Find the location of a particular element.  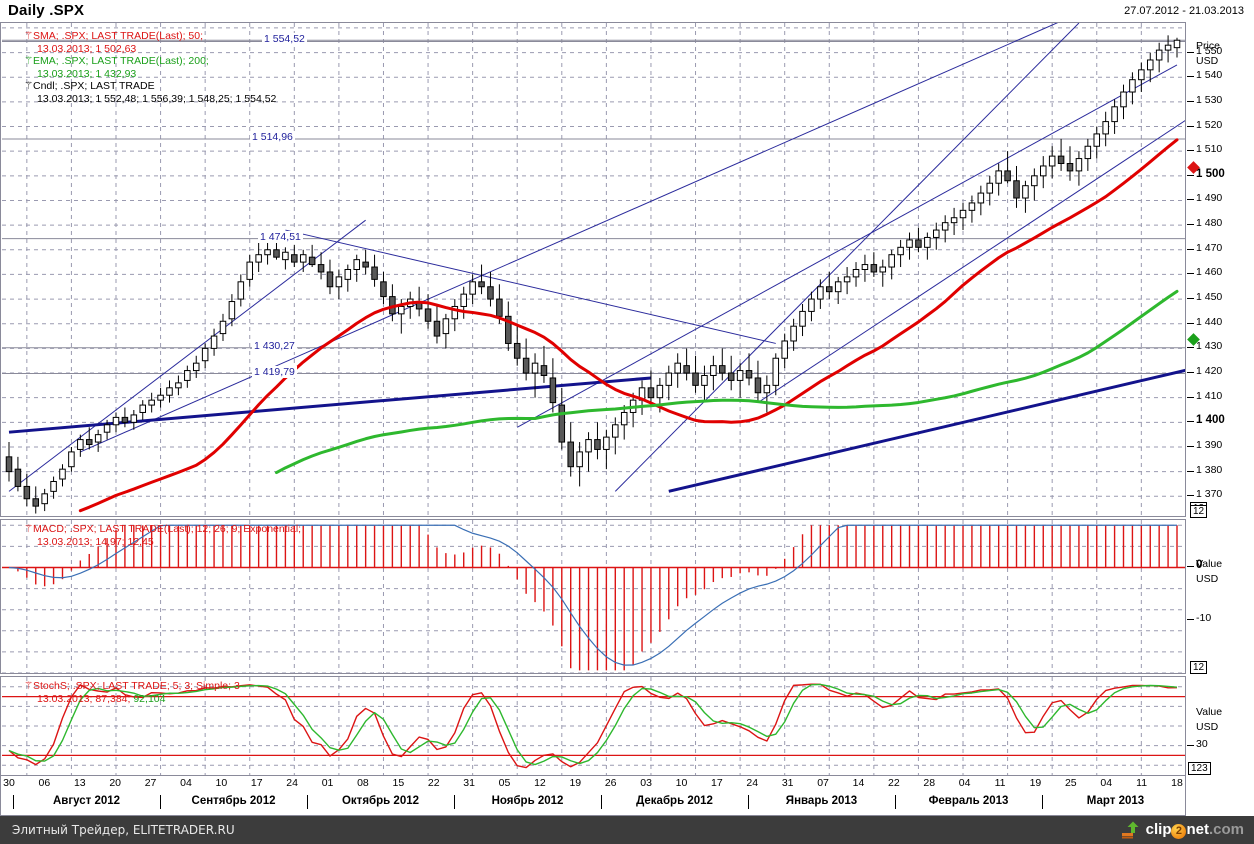

date-axis-day-tick: 13 is located at coordinates (79, 783).